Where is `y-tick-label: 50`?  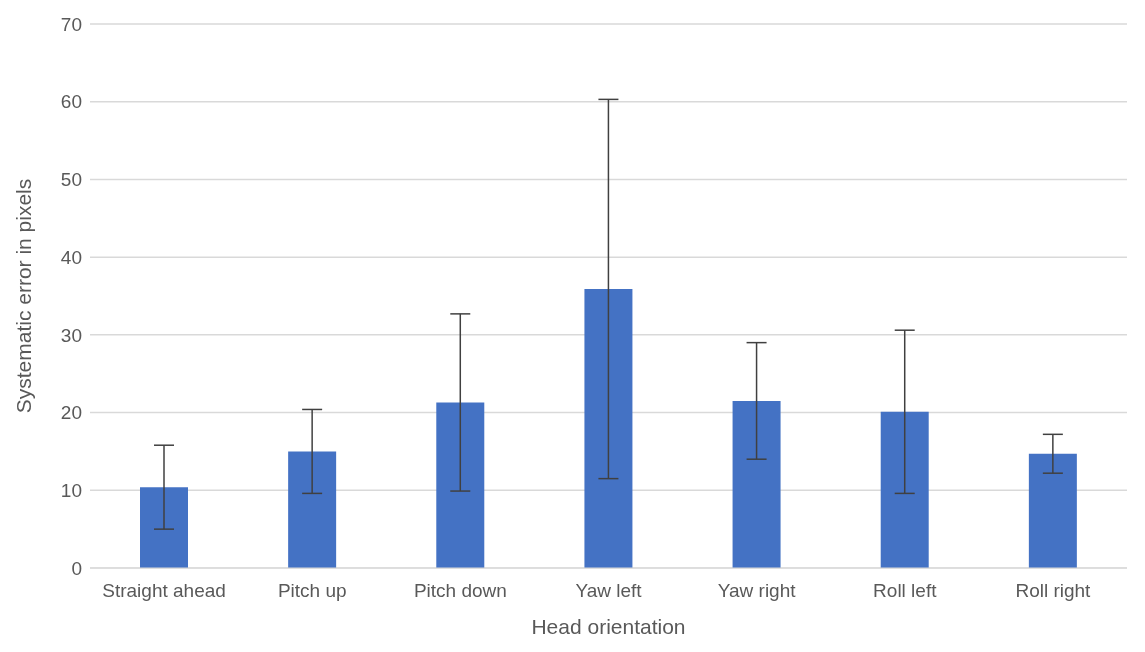
y-tick-label: 50 is located at coordinates (71, 180).